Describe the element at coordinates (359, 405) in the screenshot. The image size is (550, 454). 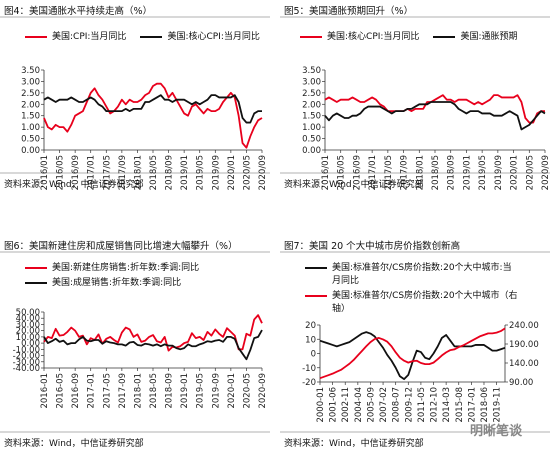
I see `x-tick-label: 2004-04` at that location.